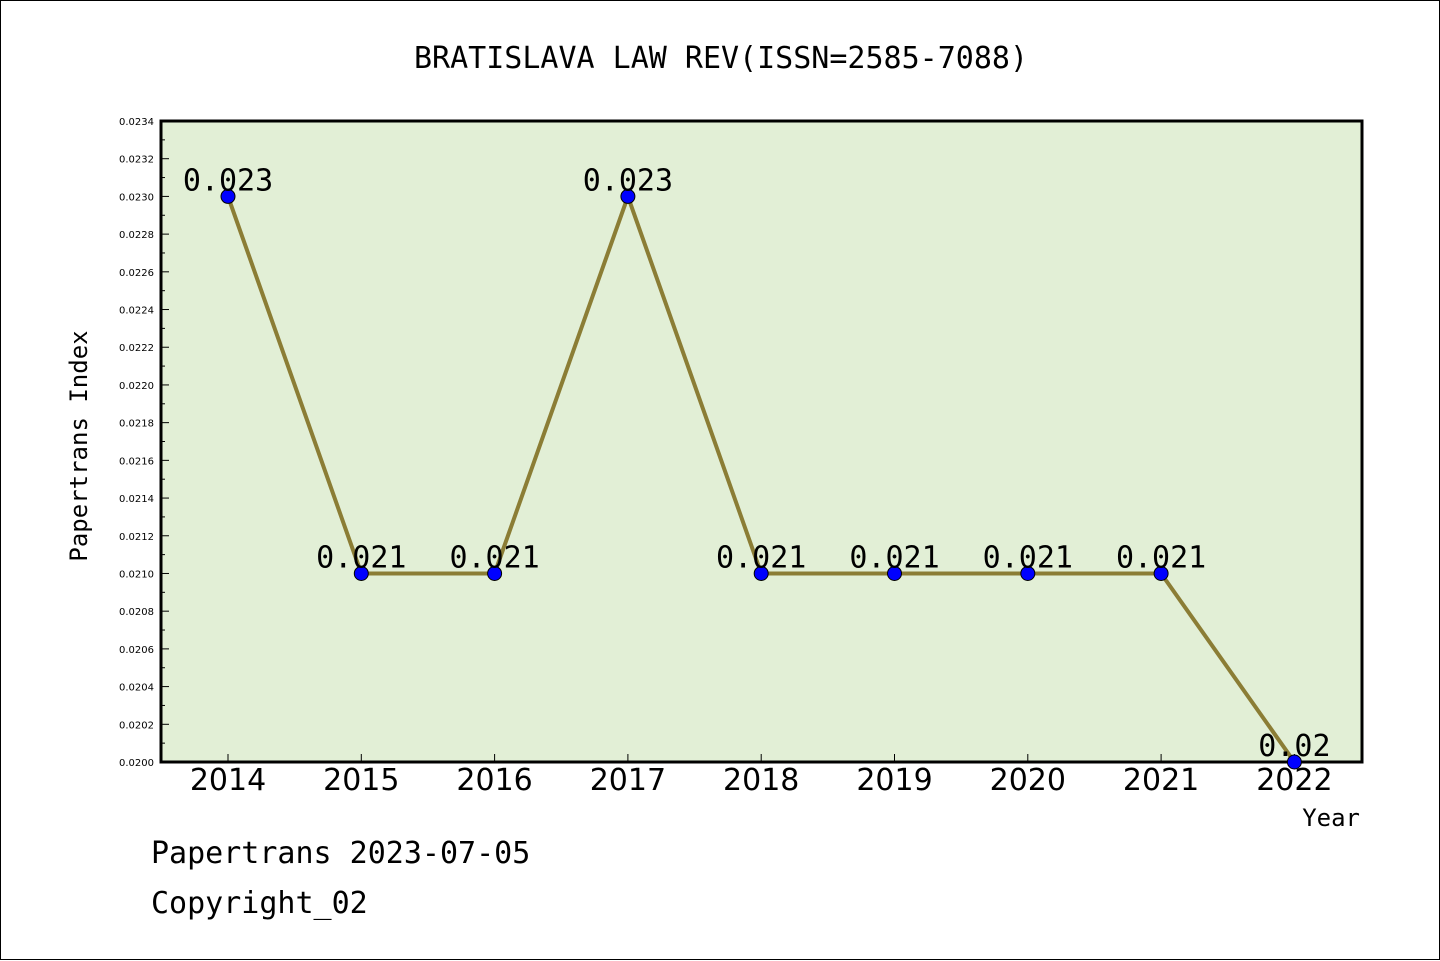 This screenshot has width=1440, height=961. What do you see at coordinates (136, 461) in the screenshot?
I see `y-tick-label: 0.0216` at bounding box center [136, 461].